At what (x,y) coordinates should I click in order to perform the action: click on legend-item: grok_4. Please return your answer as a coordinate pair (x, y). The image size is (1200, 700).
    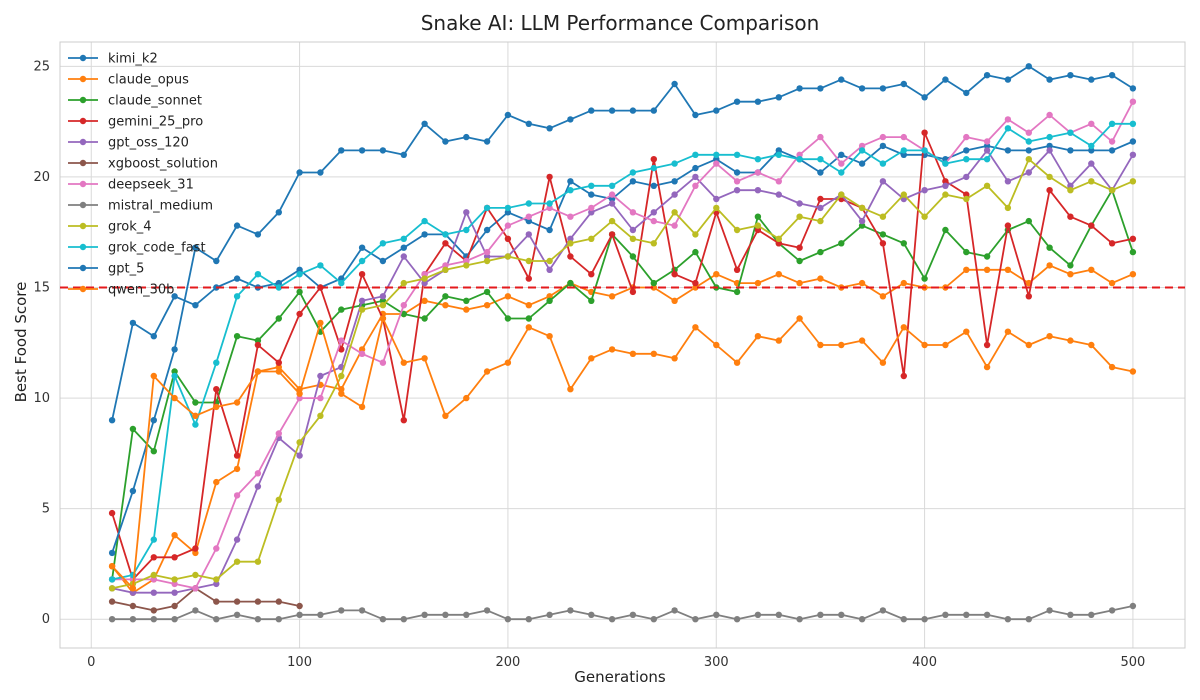
    Looking at the image, I should click on (110, 227).